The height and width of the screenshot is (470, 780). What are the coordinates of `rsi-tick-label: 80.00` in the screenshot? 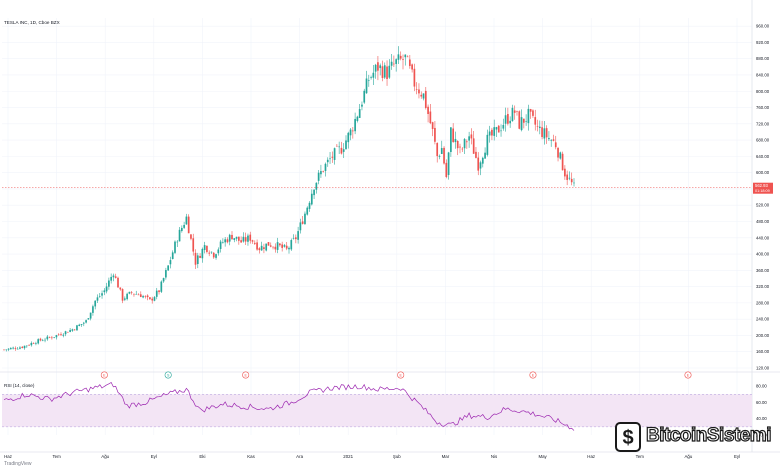 It's located at (761, 386).